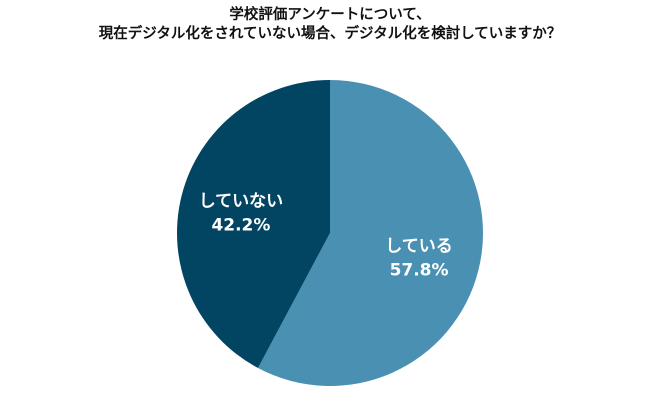  I want to click on chart-title-line-1: 学校評価アンケートについて、, so click(330, 15).